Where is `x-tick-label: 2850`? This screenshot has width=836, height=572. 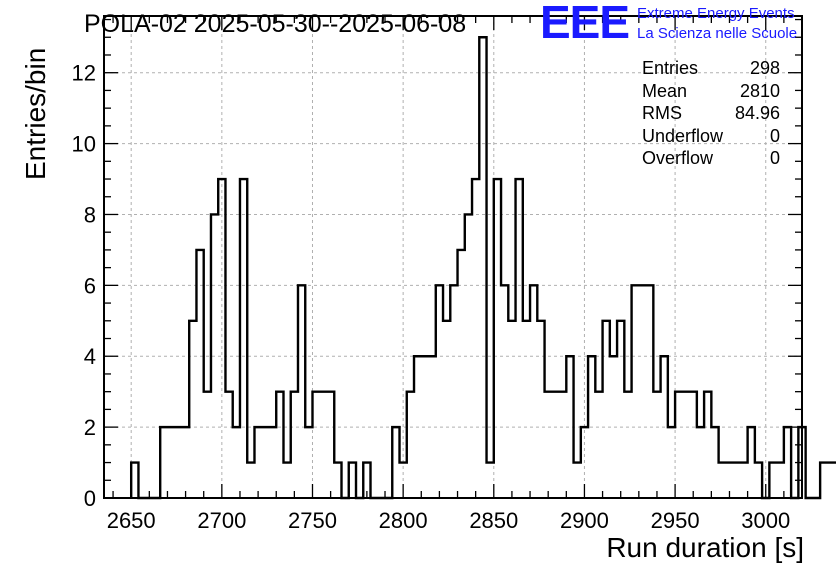
x-tick-label: 2850 is located at coordinates (493, 520).